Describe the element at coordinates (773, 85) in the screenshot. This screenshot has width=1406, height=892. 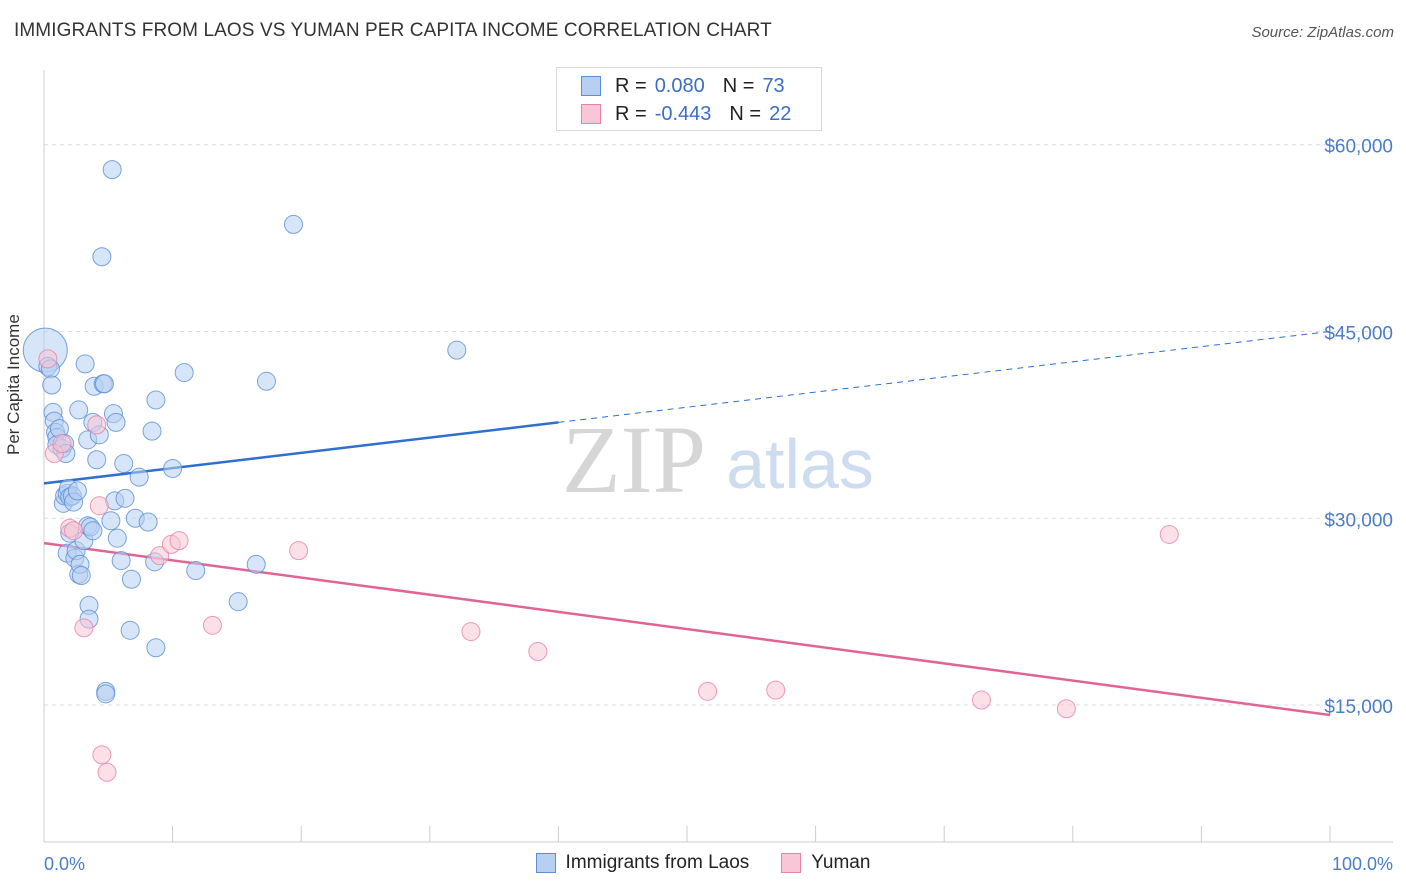
I see `legend-n-value: 73` at that location.